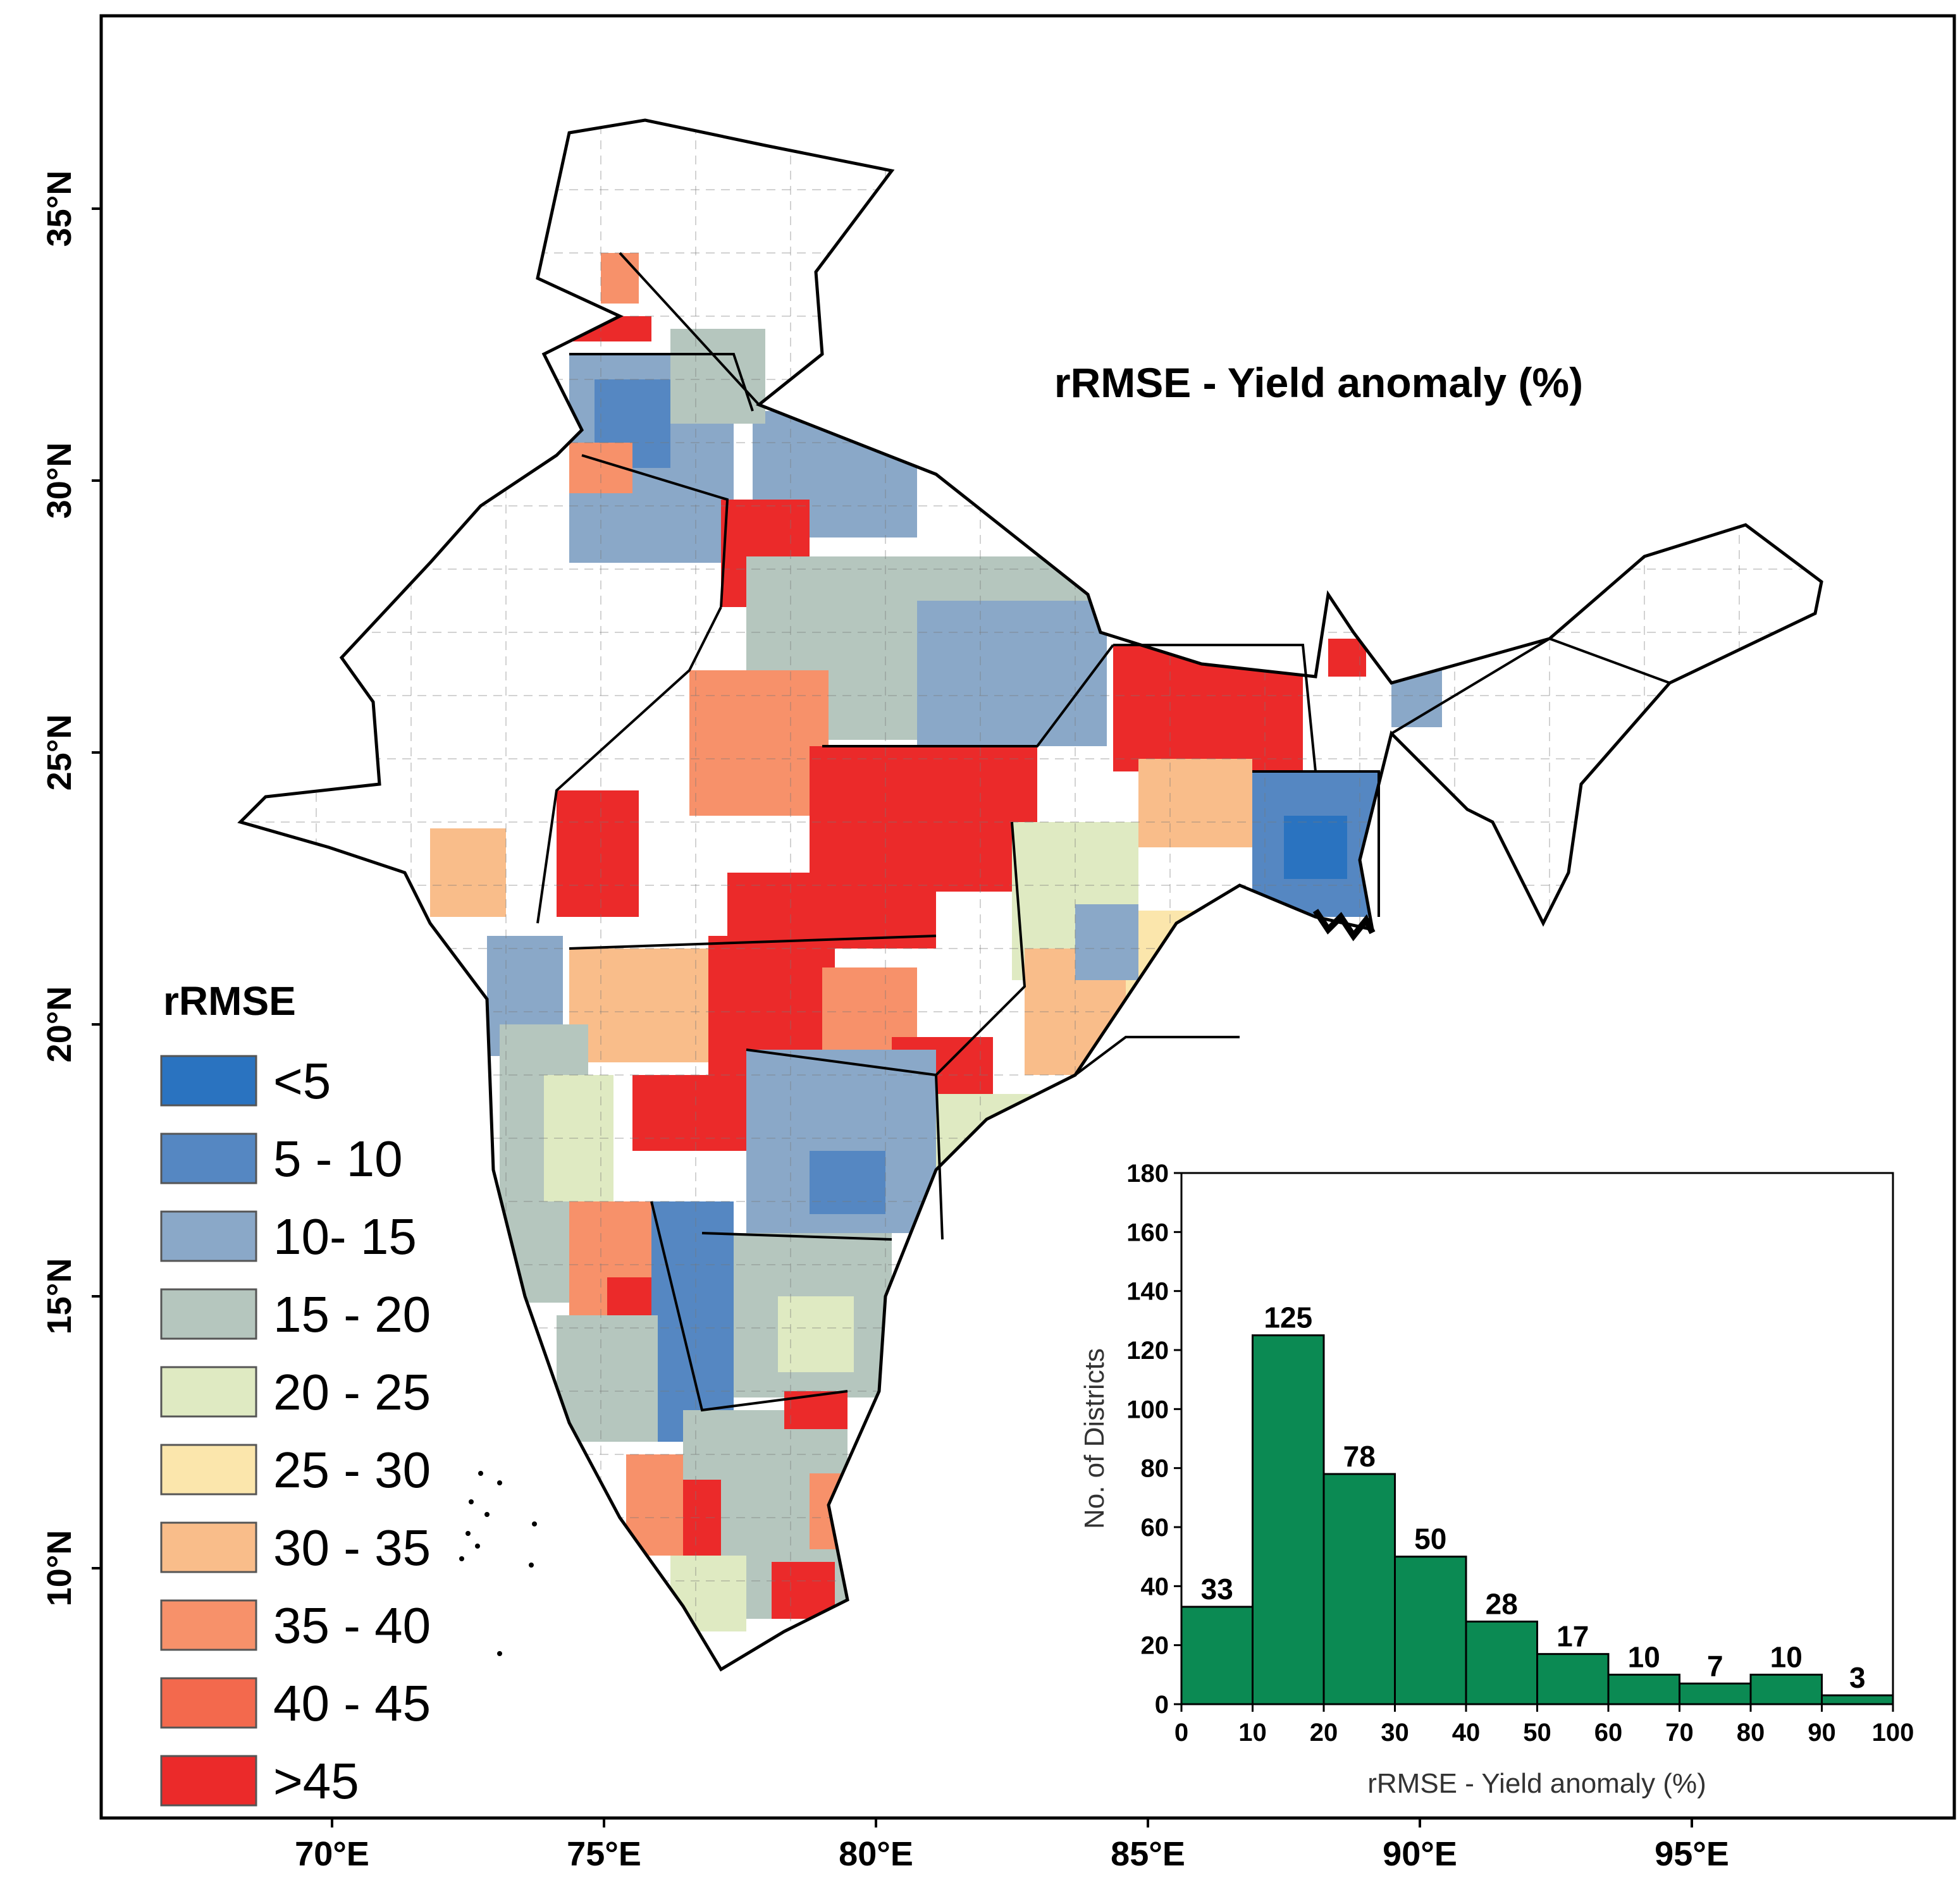  Describe the element at coordinates (1430, 1539) in the screenshot. I see `histogram-bar-label: 50` at that location.